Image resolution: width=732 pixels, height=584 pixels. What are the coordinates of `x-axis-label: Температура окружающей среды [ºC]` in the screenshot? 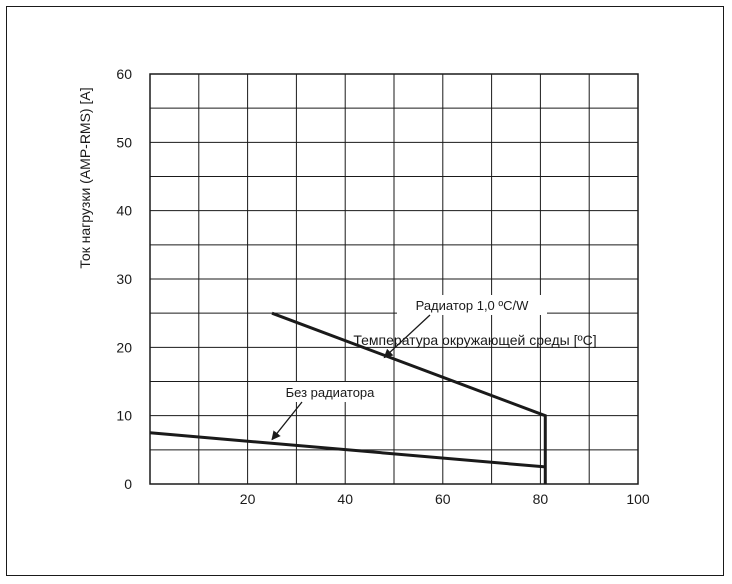 It's located at (474, 340).